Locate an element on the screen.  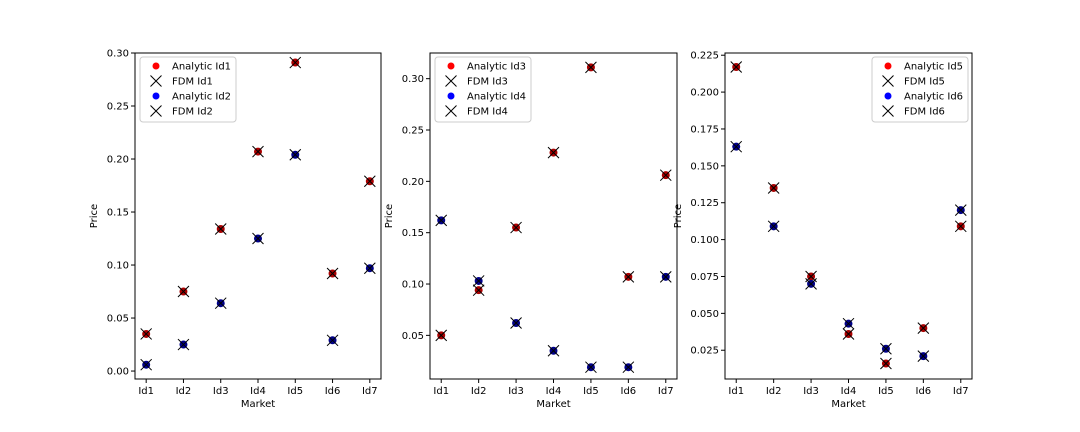
y-tick-label: 0.125 is located at coordinates (704, 203).